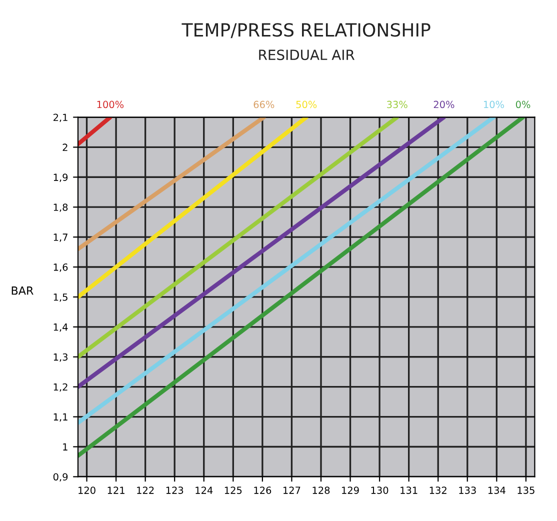 The width and height of the screenshot is (557, 521). What do you see at coordinates (438, 490) in the screenshot?
I see `x-tick-label: 132` at bounding box center [438, 490].